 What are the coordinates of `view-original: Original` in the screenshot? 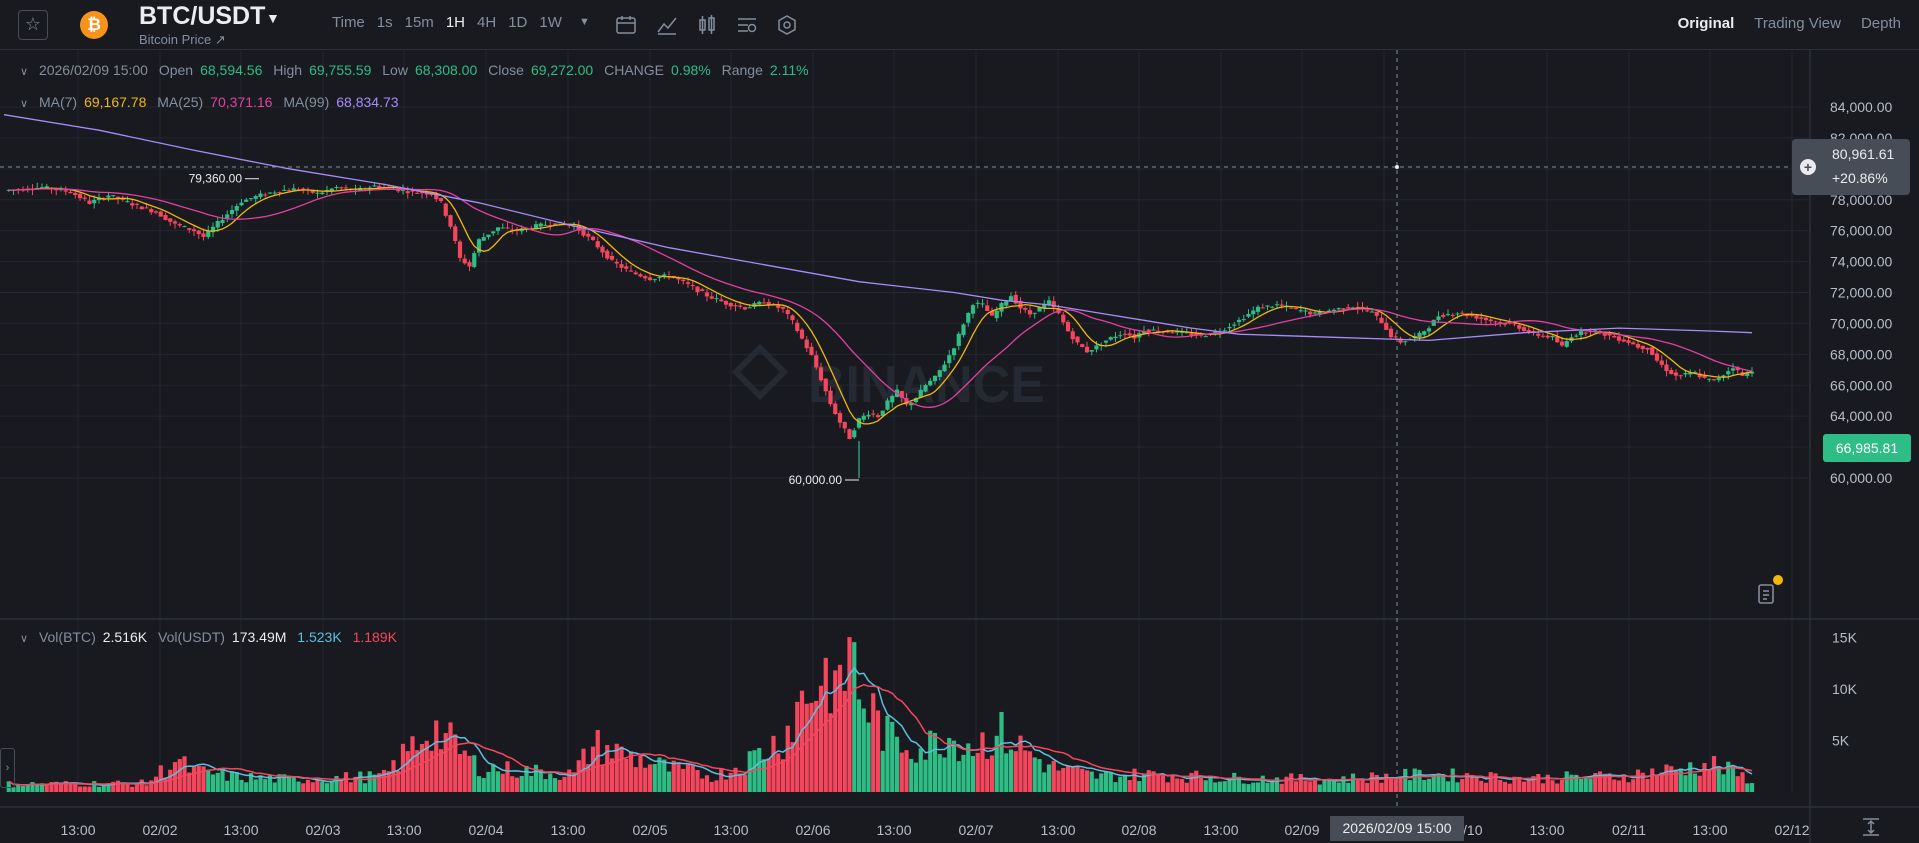 It's located at (1706, 23).